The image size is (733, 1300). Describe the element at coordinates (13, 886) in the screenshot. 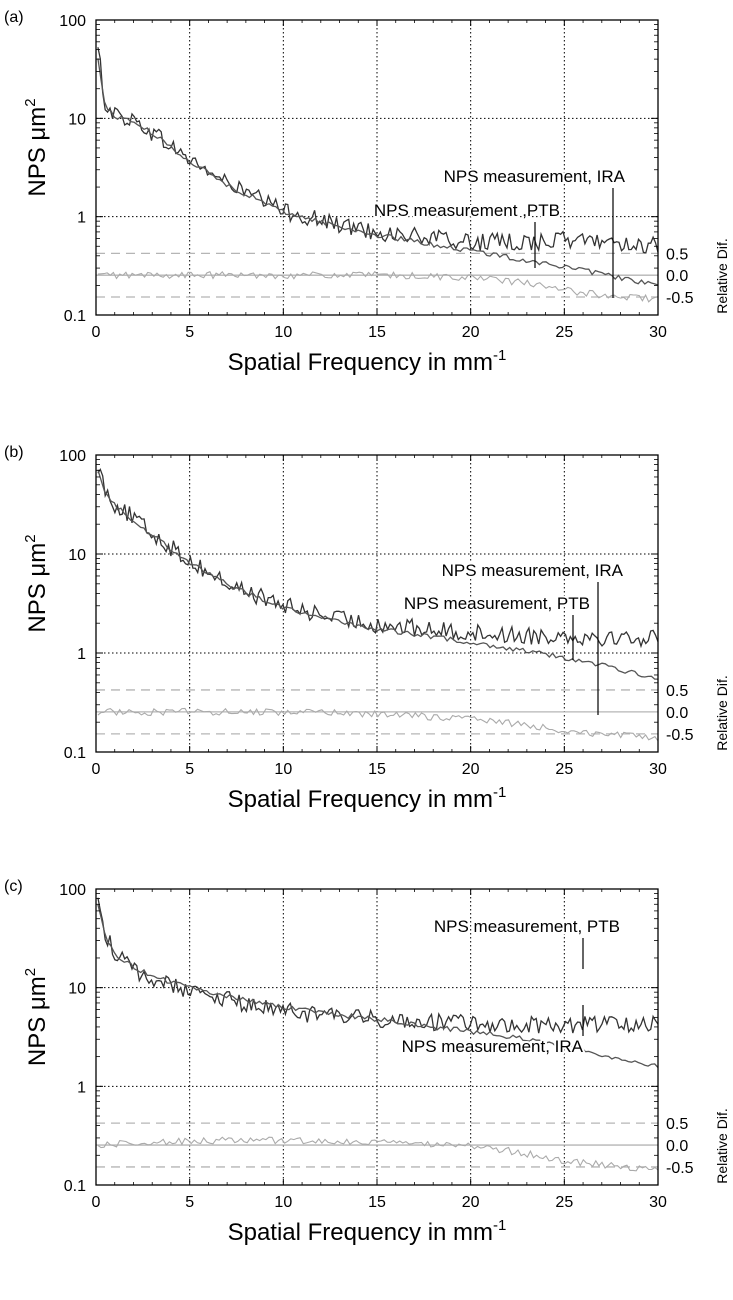

I see `panel-label: (c)` at that location.